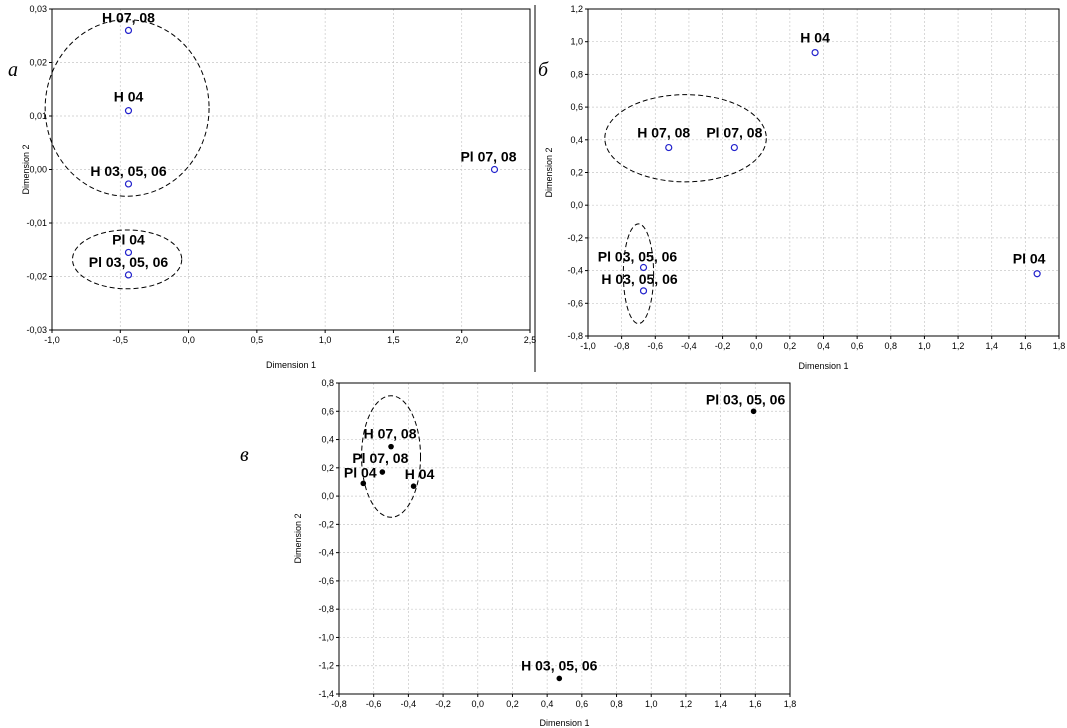  What do you see at coordinates (326, 694) in the screenshot?
I see `y-tick-label: -1,4` at bounding box center [326, 694].